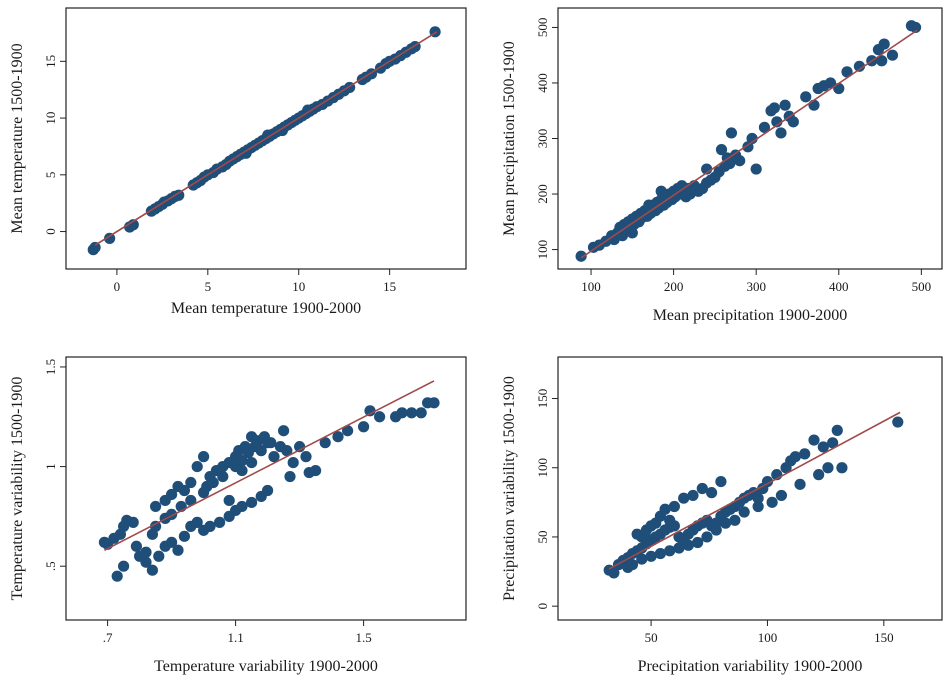 This screenshot has width=949, height=682. What do you see at coordinates (235, 637) in the screenshot?
I see `x-tick-label: 1.1` at bounding box center [235, 637].